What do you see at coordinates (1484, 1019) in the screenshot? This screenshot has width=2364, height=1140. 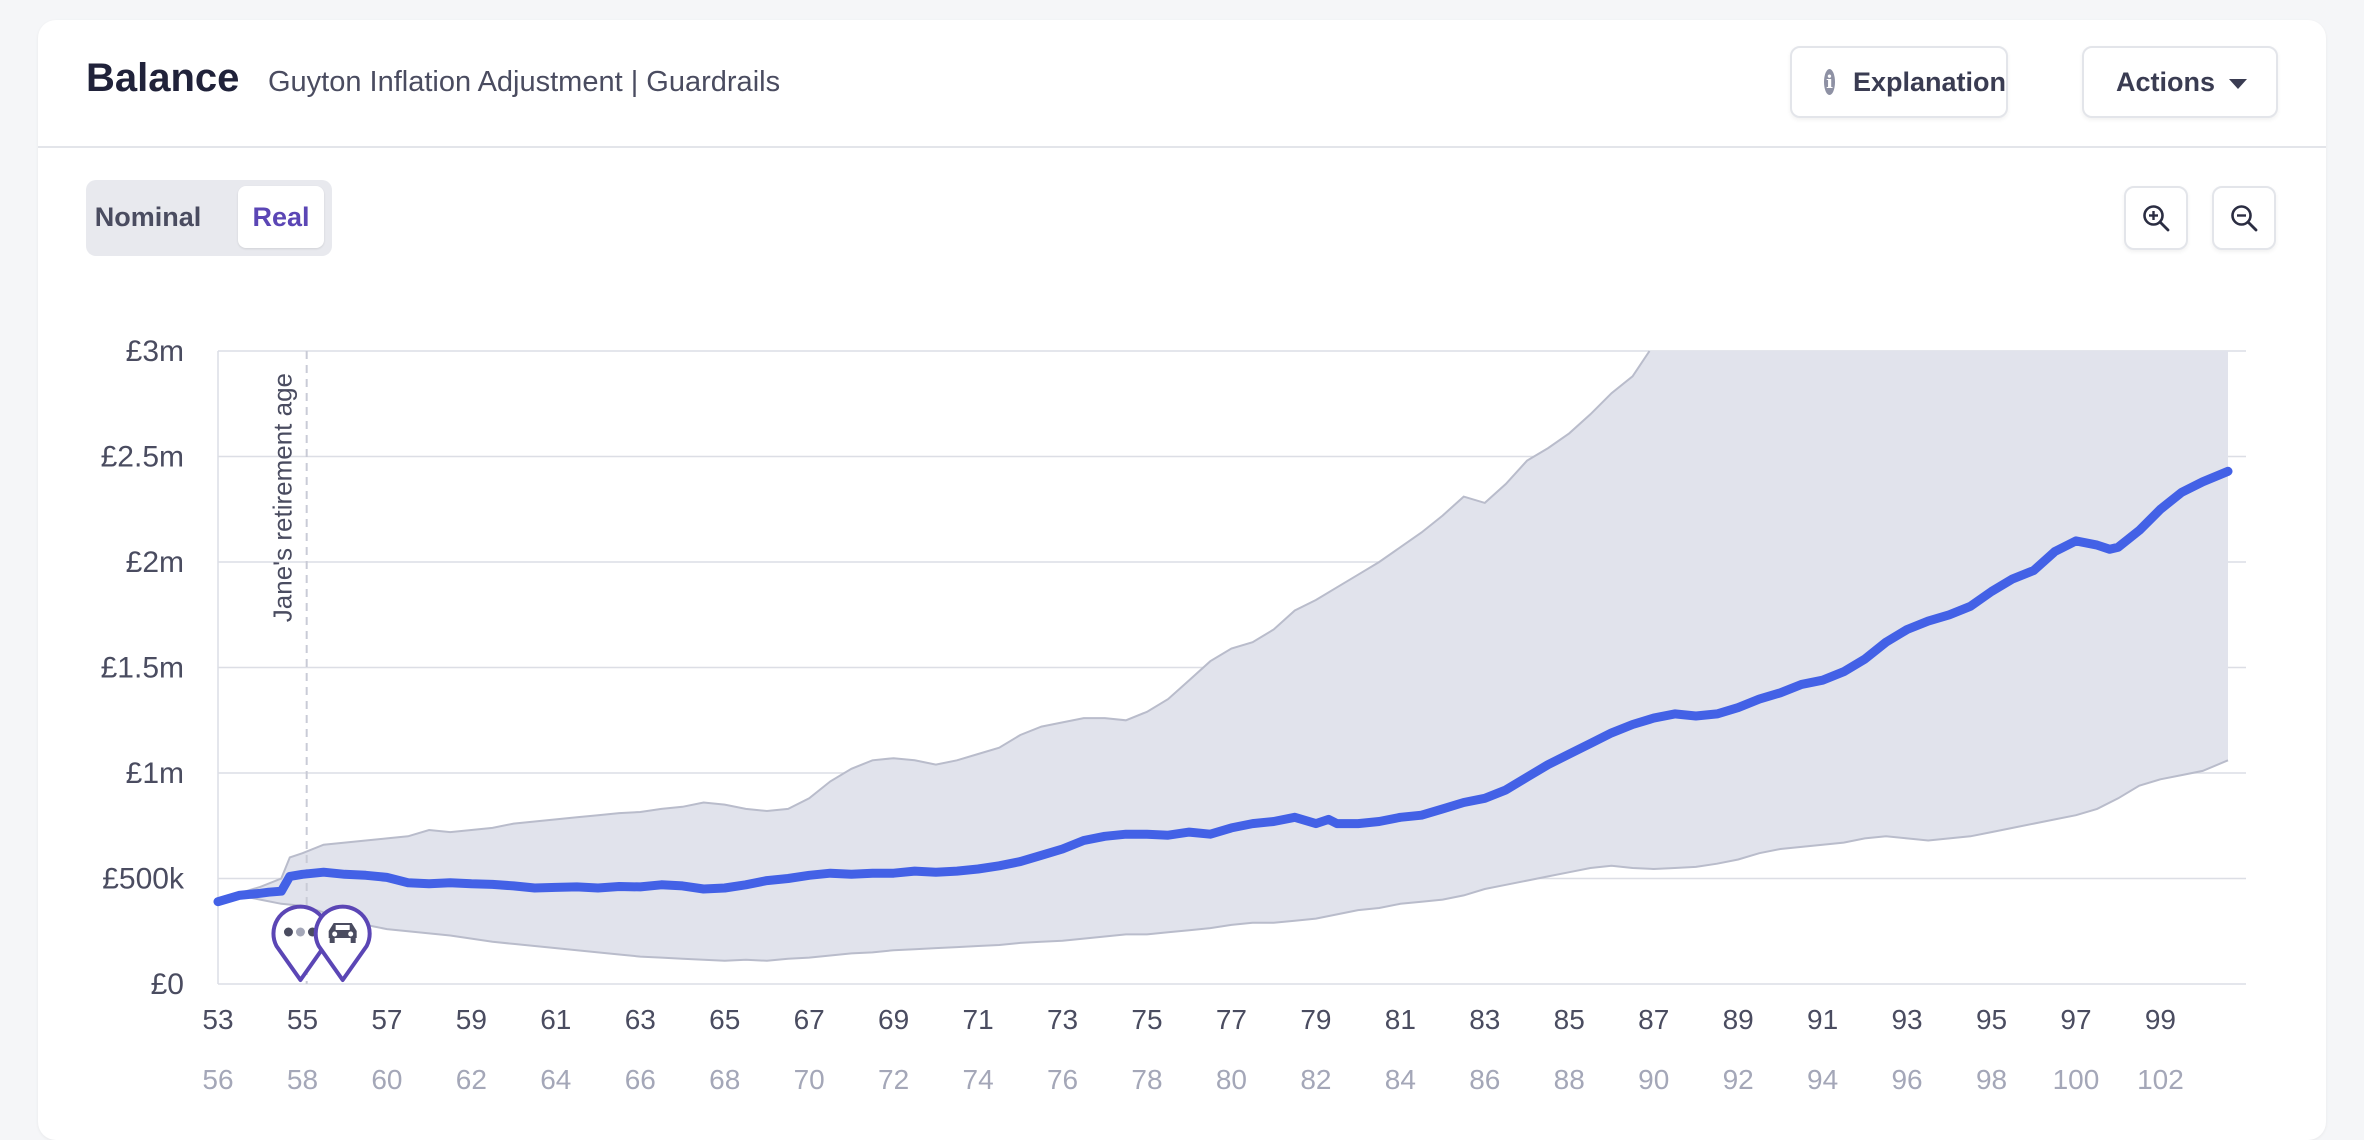 I see `x-tick-label: 83` at bounding box center [1484, 1019].